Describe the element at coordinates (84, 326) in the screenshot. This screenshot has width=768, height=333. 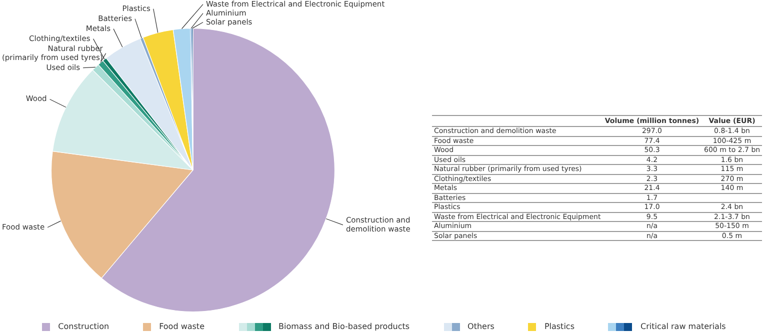
I see `text: Construction` at that location.